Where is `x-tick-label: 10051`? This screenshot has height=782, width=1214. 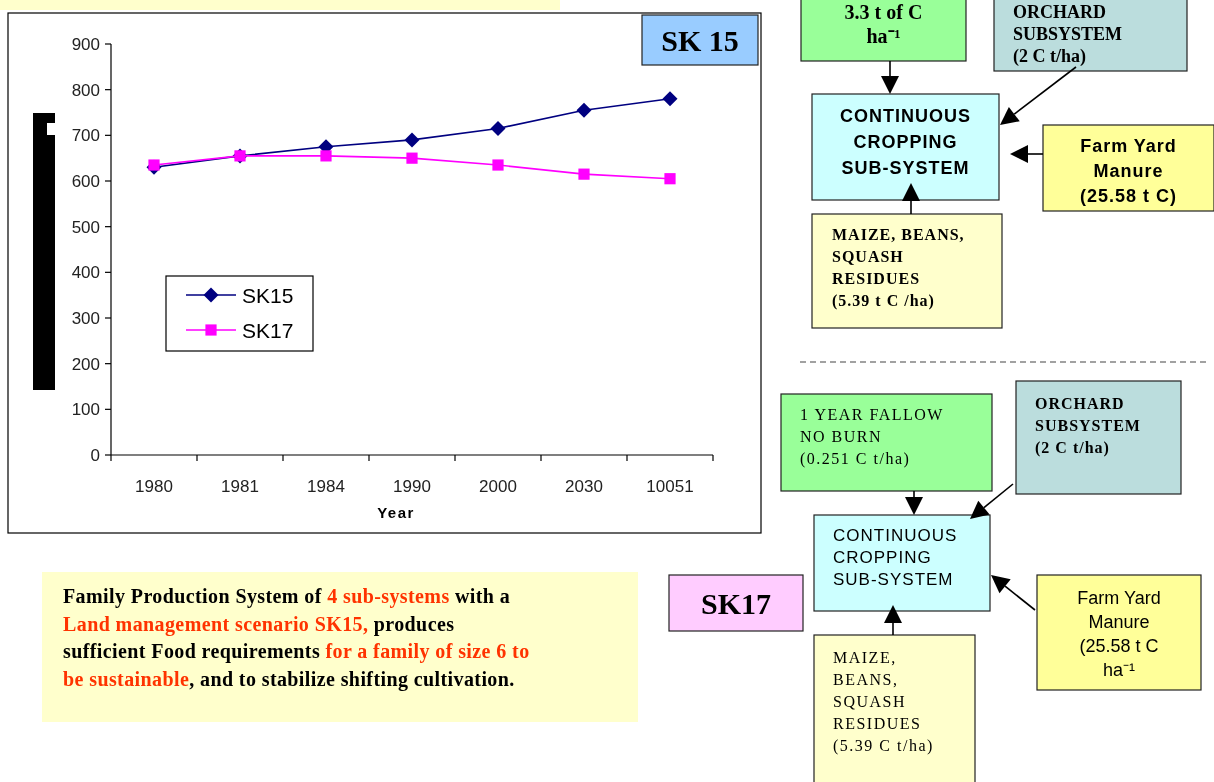 x-tick-label: 10051 is located at coordinates (670, 486).